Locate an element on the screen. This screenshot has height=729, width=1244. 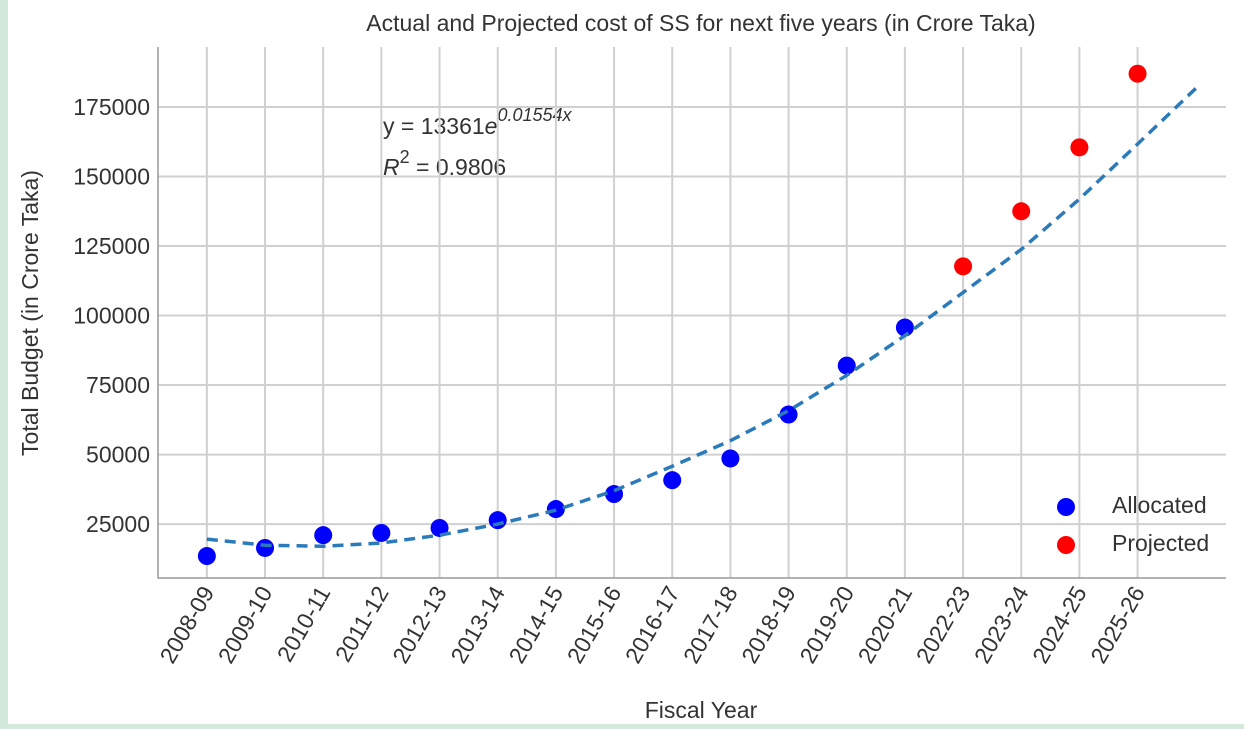
y-axis-label: Total Budget (in Crore Taka) is located at coordinates (30, 313).